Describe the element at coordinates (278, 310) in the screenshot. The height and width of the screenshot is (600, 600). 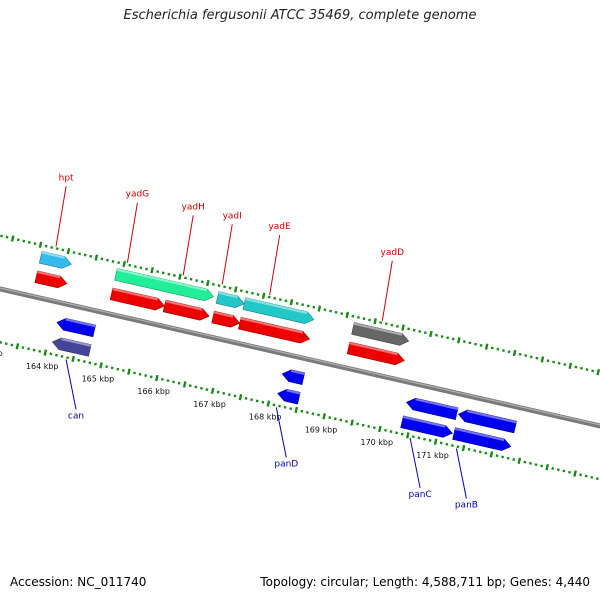
I see `feature-yadE_gene` at that location.